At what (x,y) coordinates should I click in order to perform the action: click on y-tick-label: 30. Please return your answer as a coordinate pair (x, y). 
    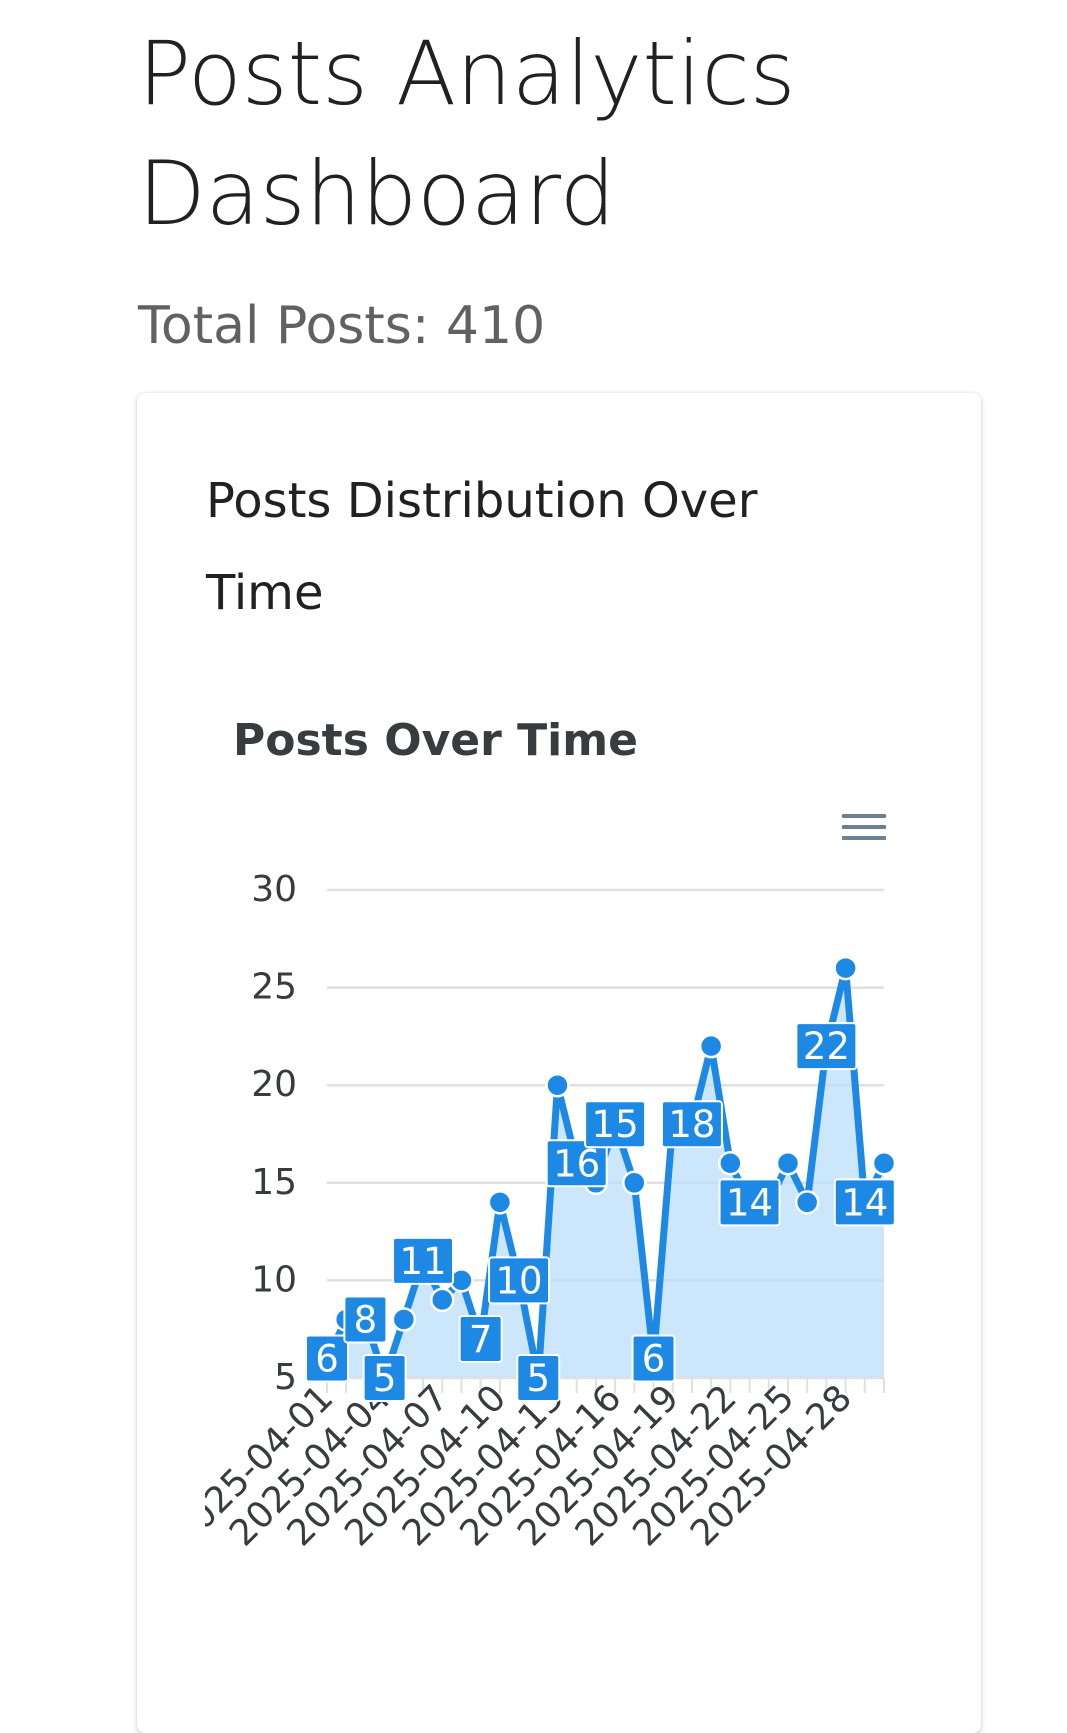
    Looking at the image, I should click on (274, 889).